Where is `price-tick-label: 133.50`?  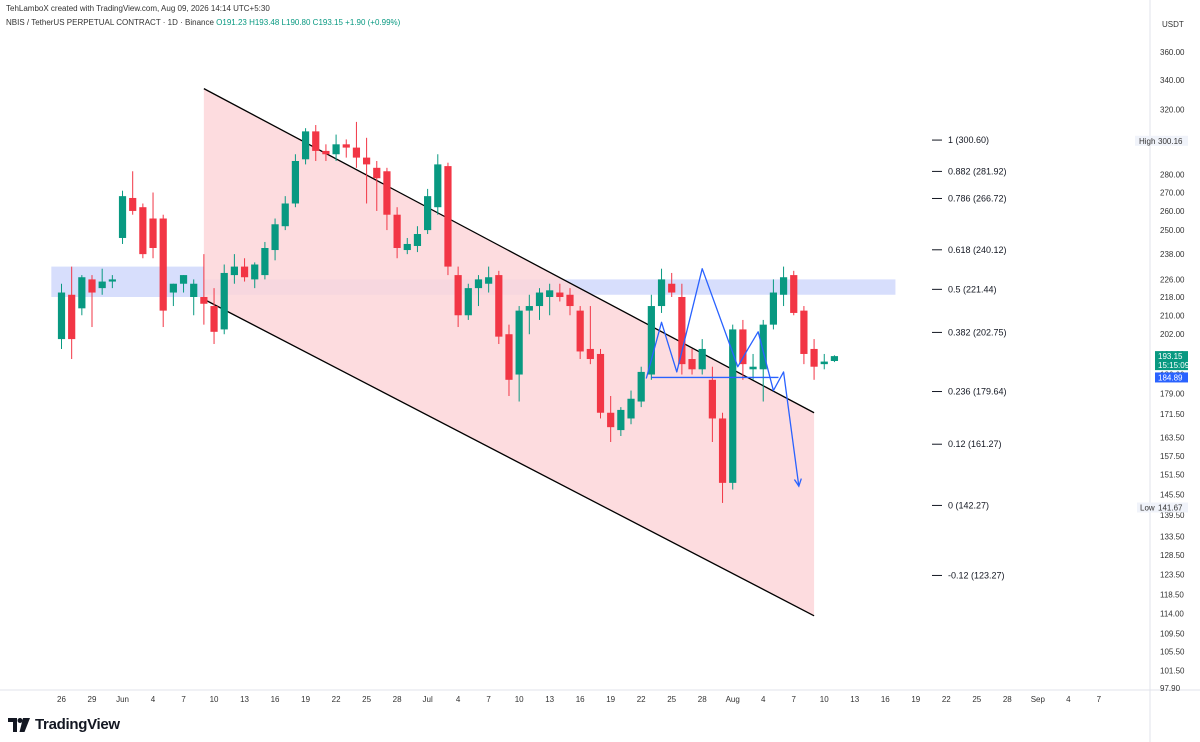 price-tick-label: 133.50 is located at coordinates (1172, 537).